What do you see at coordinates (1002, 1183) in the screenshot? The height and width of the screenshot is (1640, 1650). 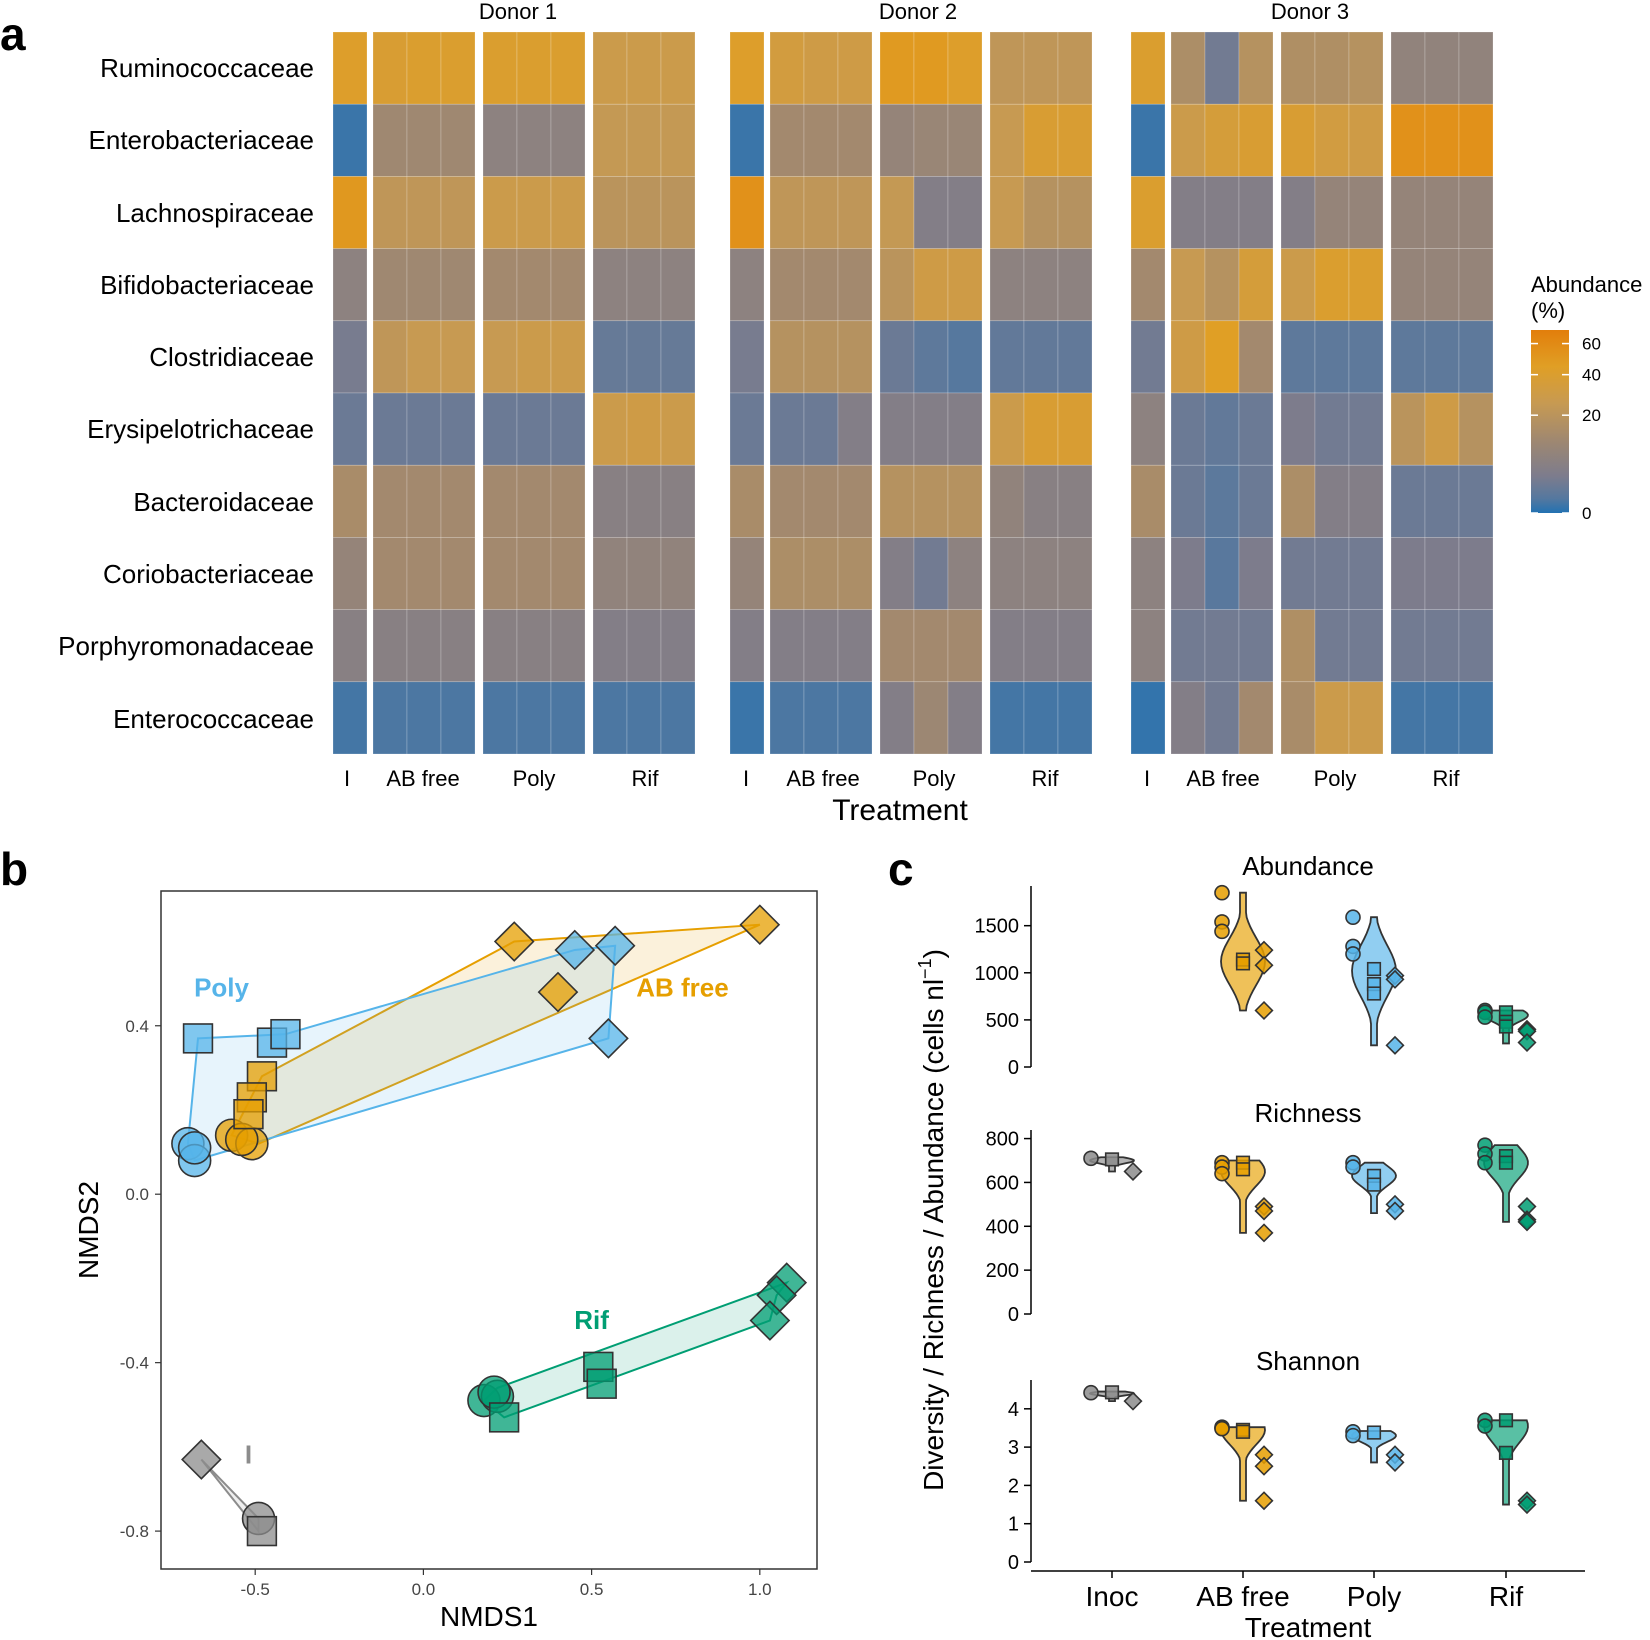 I see `facet-y-tick-label: 600` at bounding box center [1002, 1183].